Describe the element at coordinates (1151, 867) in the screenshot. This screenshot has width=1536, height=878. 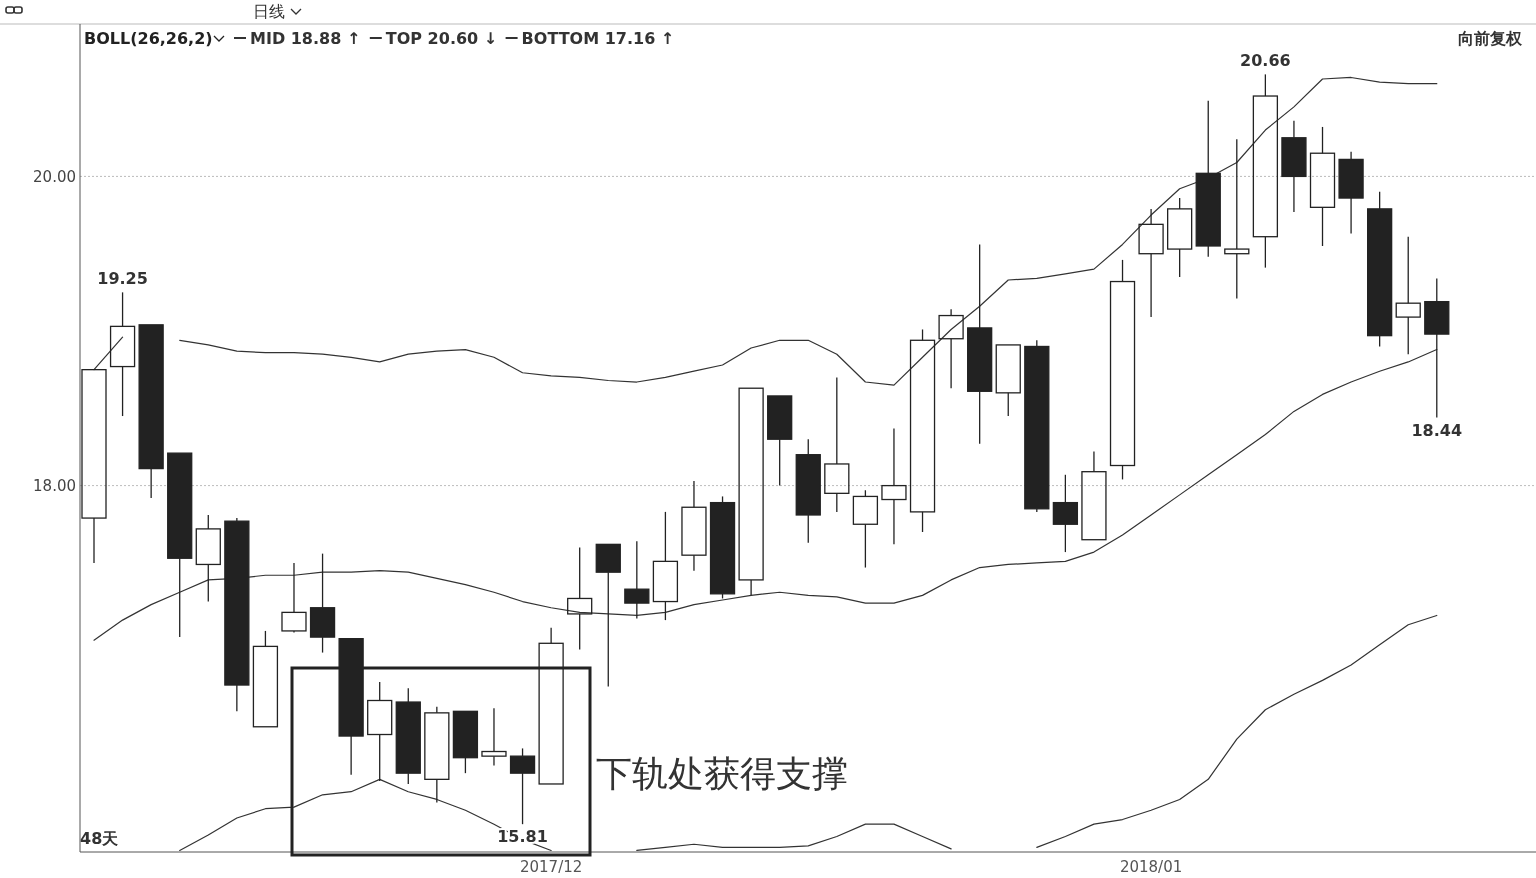
I see `x-tick-label: 2018/01` at that location.